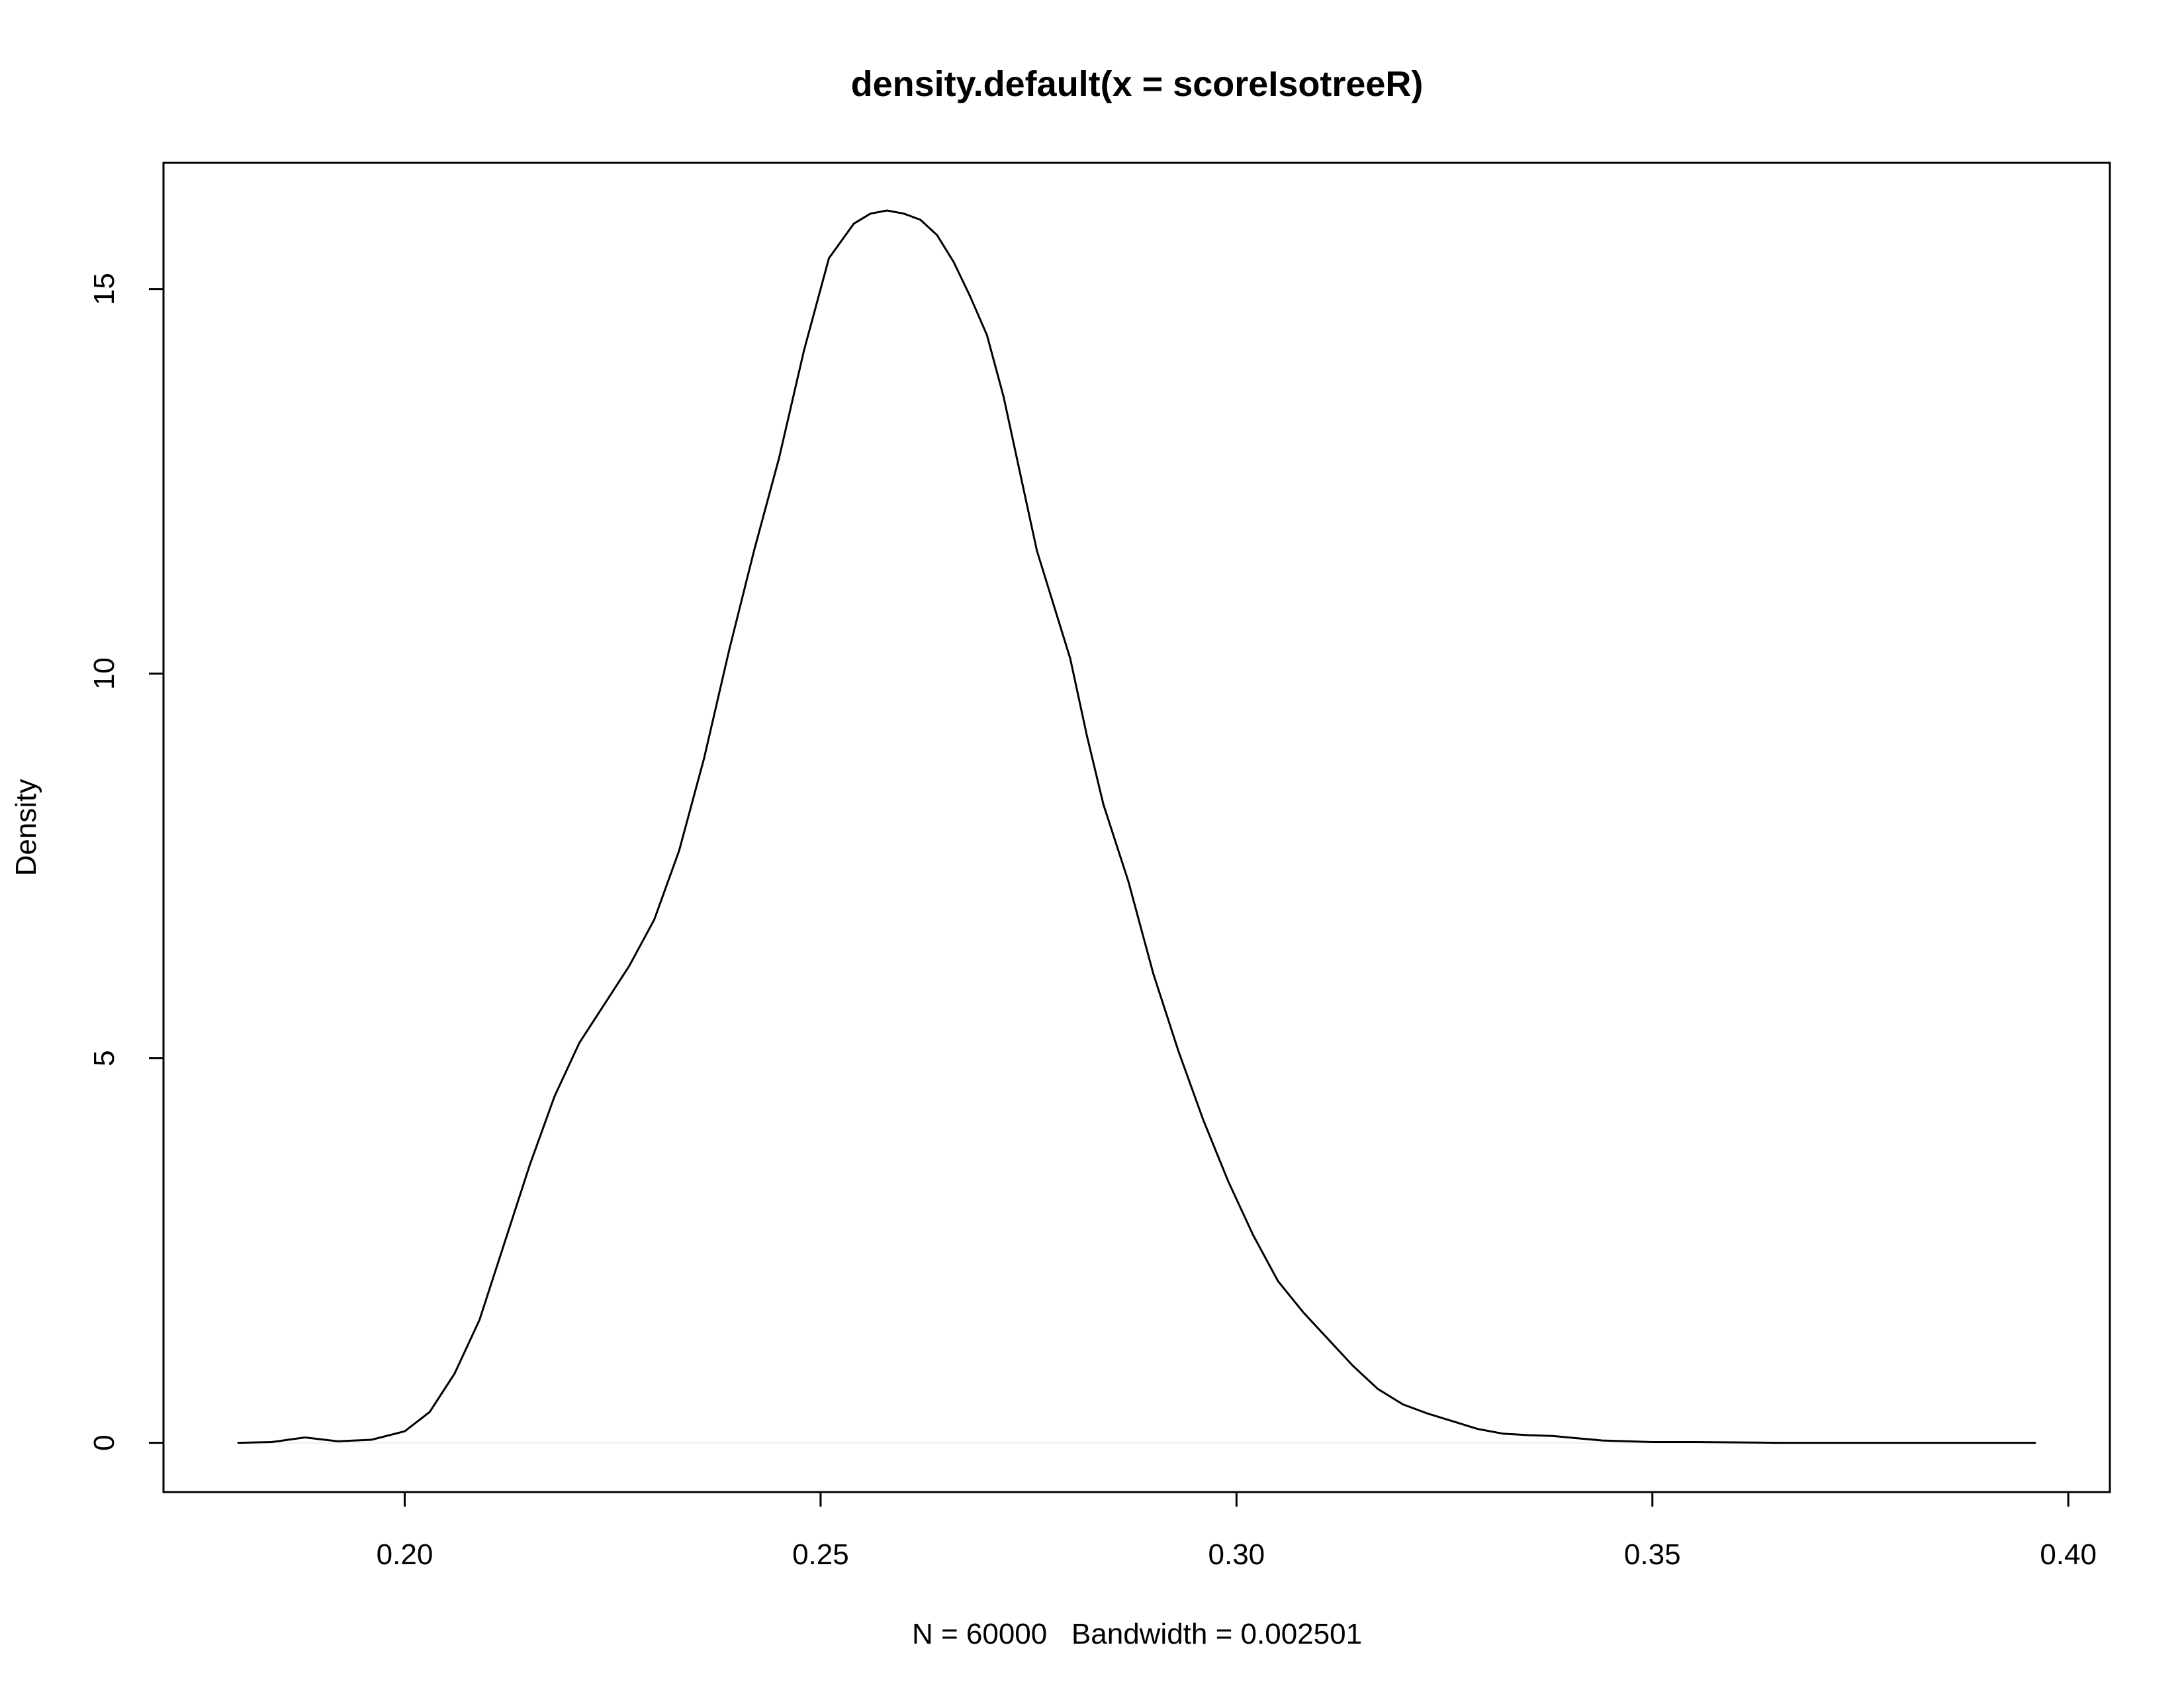 The height and width of the screenshot is (1688, 2184). What do you see at coordinates (104, 1058) in the screenshot?
I see `y-tick-label: 5` at bounding box center [104, 1058].